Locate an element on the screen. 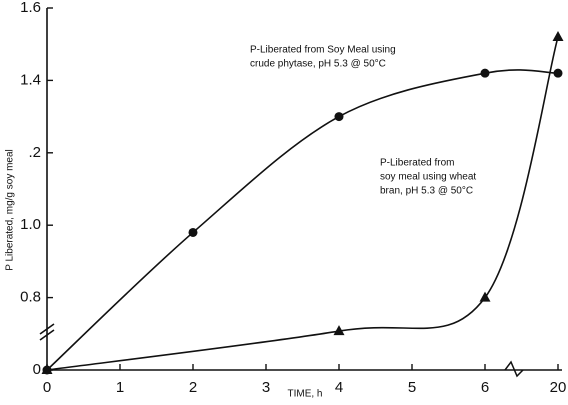 Image resolution: width=568 pixels, height=405 pixels. x-tick-label: 20 is located at coordinates (558, 387).